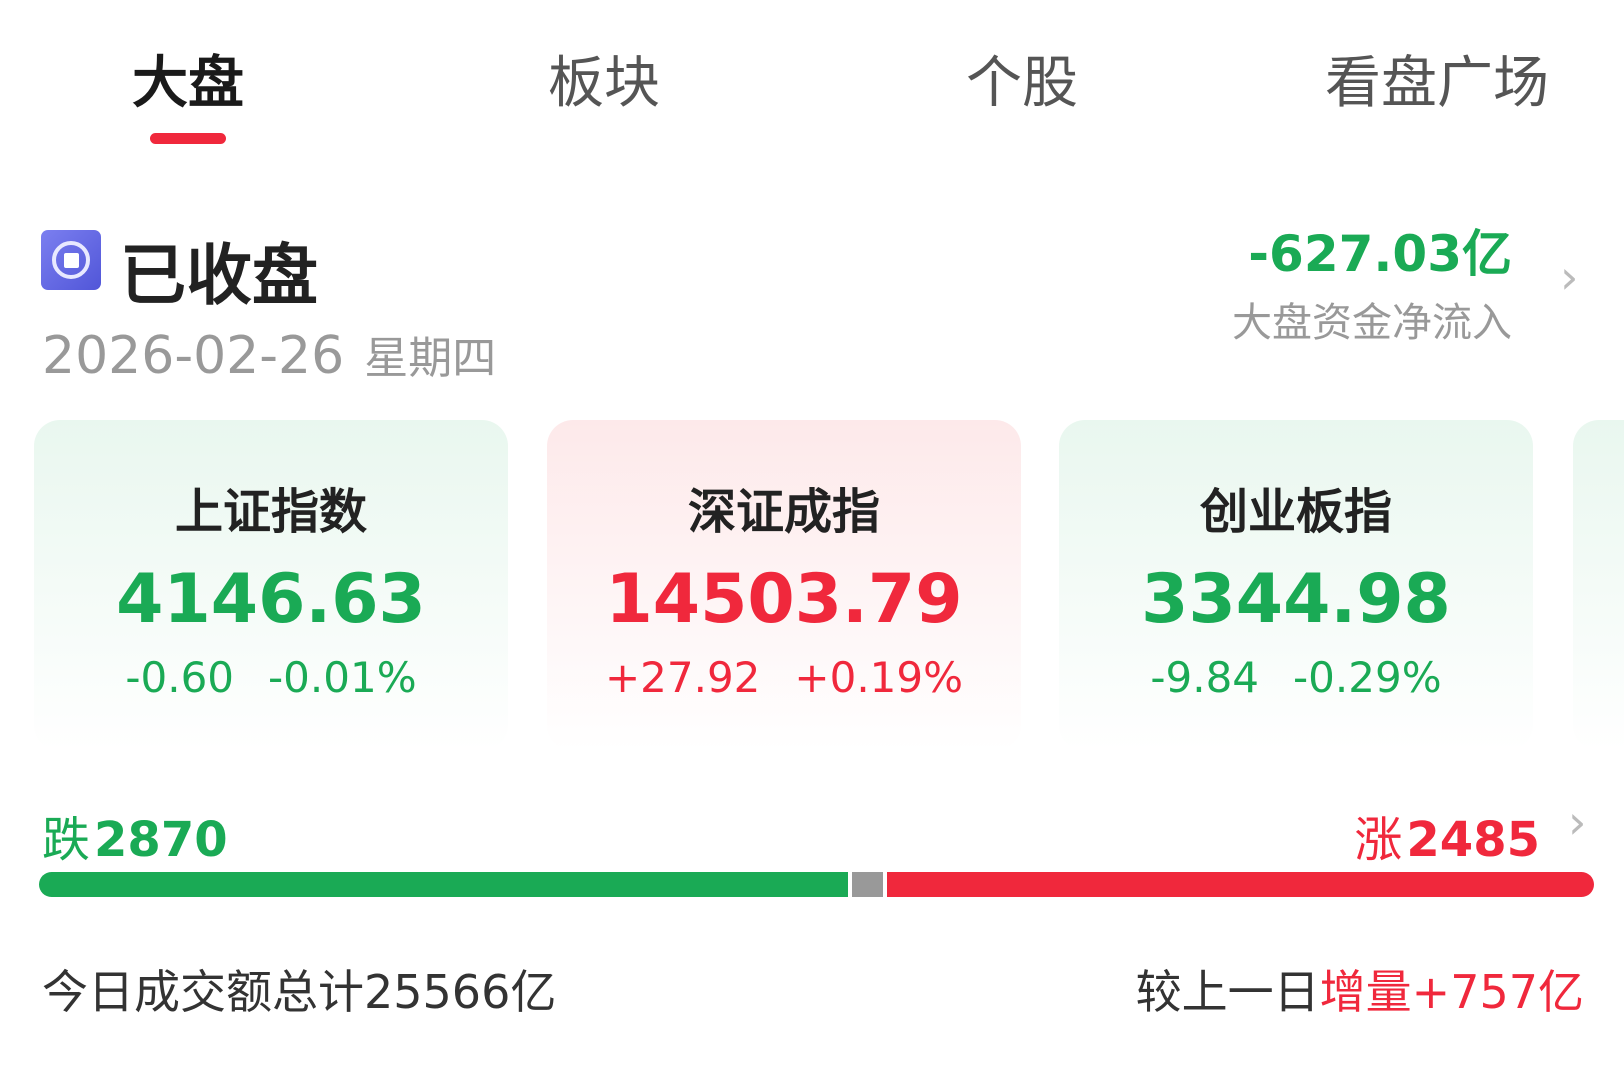 Image resolution: width=1624 pixels, height=1080 pixels. Describe the element at coordinates (1205, 677) in the screenshot. I see `index-change: -9.84` at that location.